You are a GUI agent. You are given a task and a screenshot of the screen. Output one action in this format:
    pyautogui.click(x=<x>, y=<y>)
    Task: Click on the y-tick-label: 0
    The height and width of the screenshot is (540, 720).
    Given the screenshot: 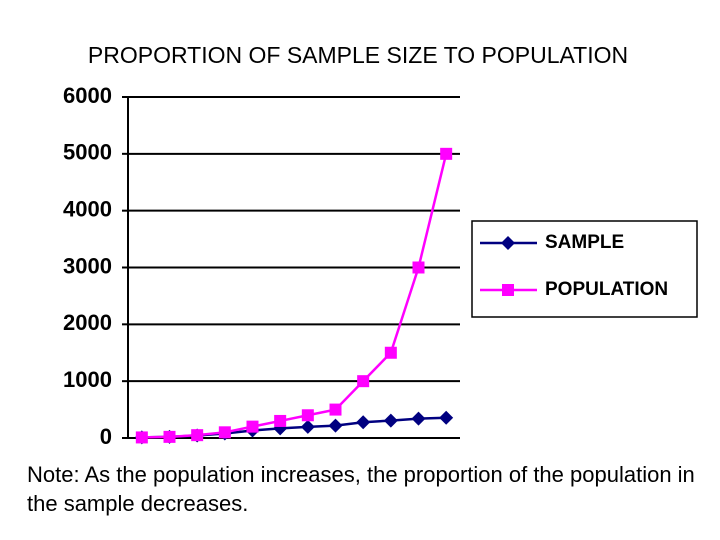 What is the action you would take?
    pyautogui.click(x=106, y=436)
    